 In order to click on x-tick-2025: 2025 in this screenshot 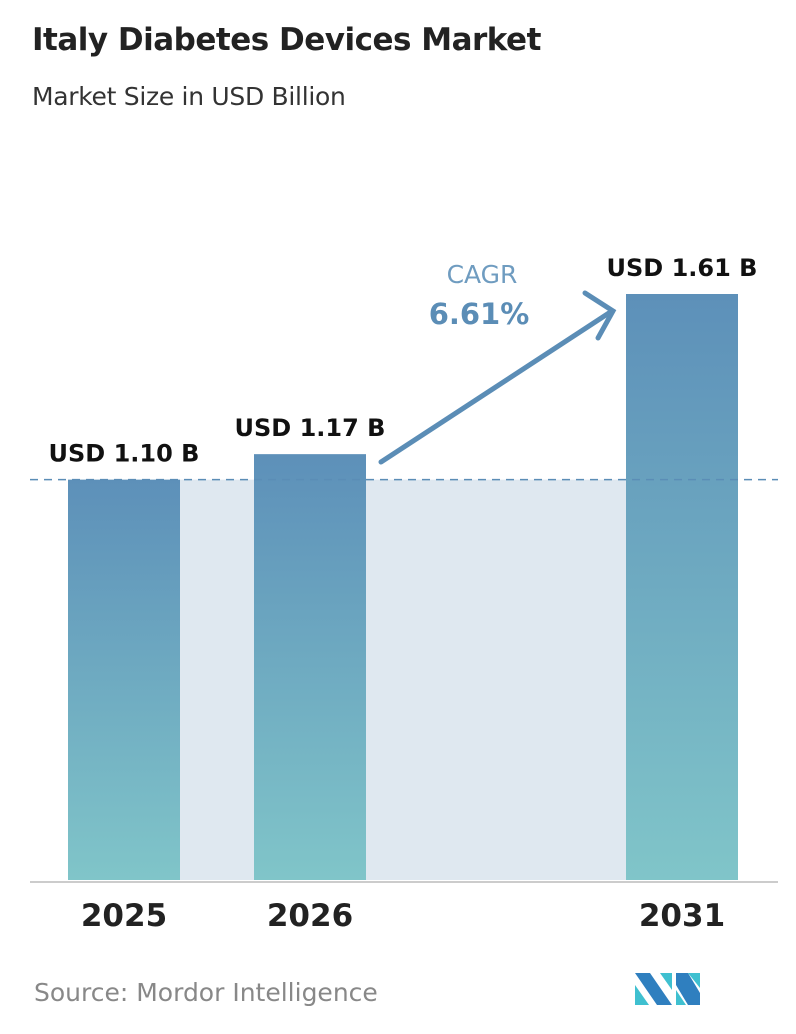, I will do `click(124, 916)`.